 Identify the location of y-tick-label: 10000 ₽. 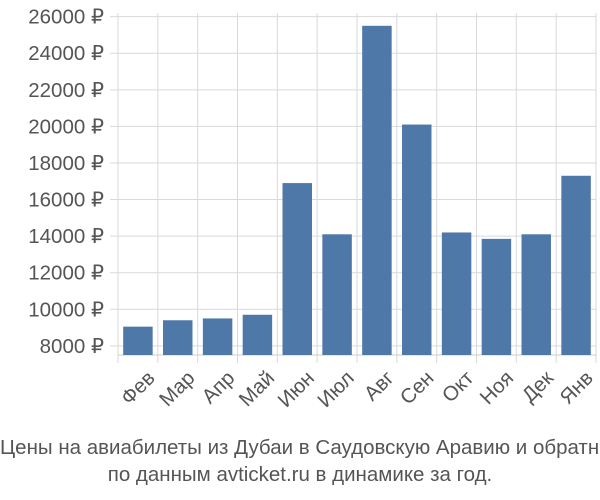
(66, 309).